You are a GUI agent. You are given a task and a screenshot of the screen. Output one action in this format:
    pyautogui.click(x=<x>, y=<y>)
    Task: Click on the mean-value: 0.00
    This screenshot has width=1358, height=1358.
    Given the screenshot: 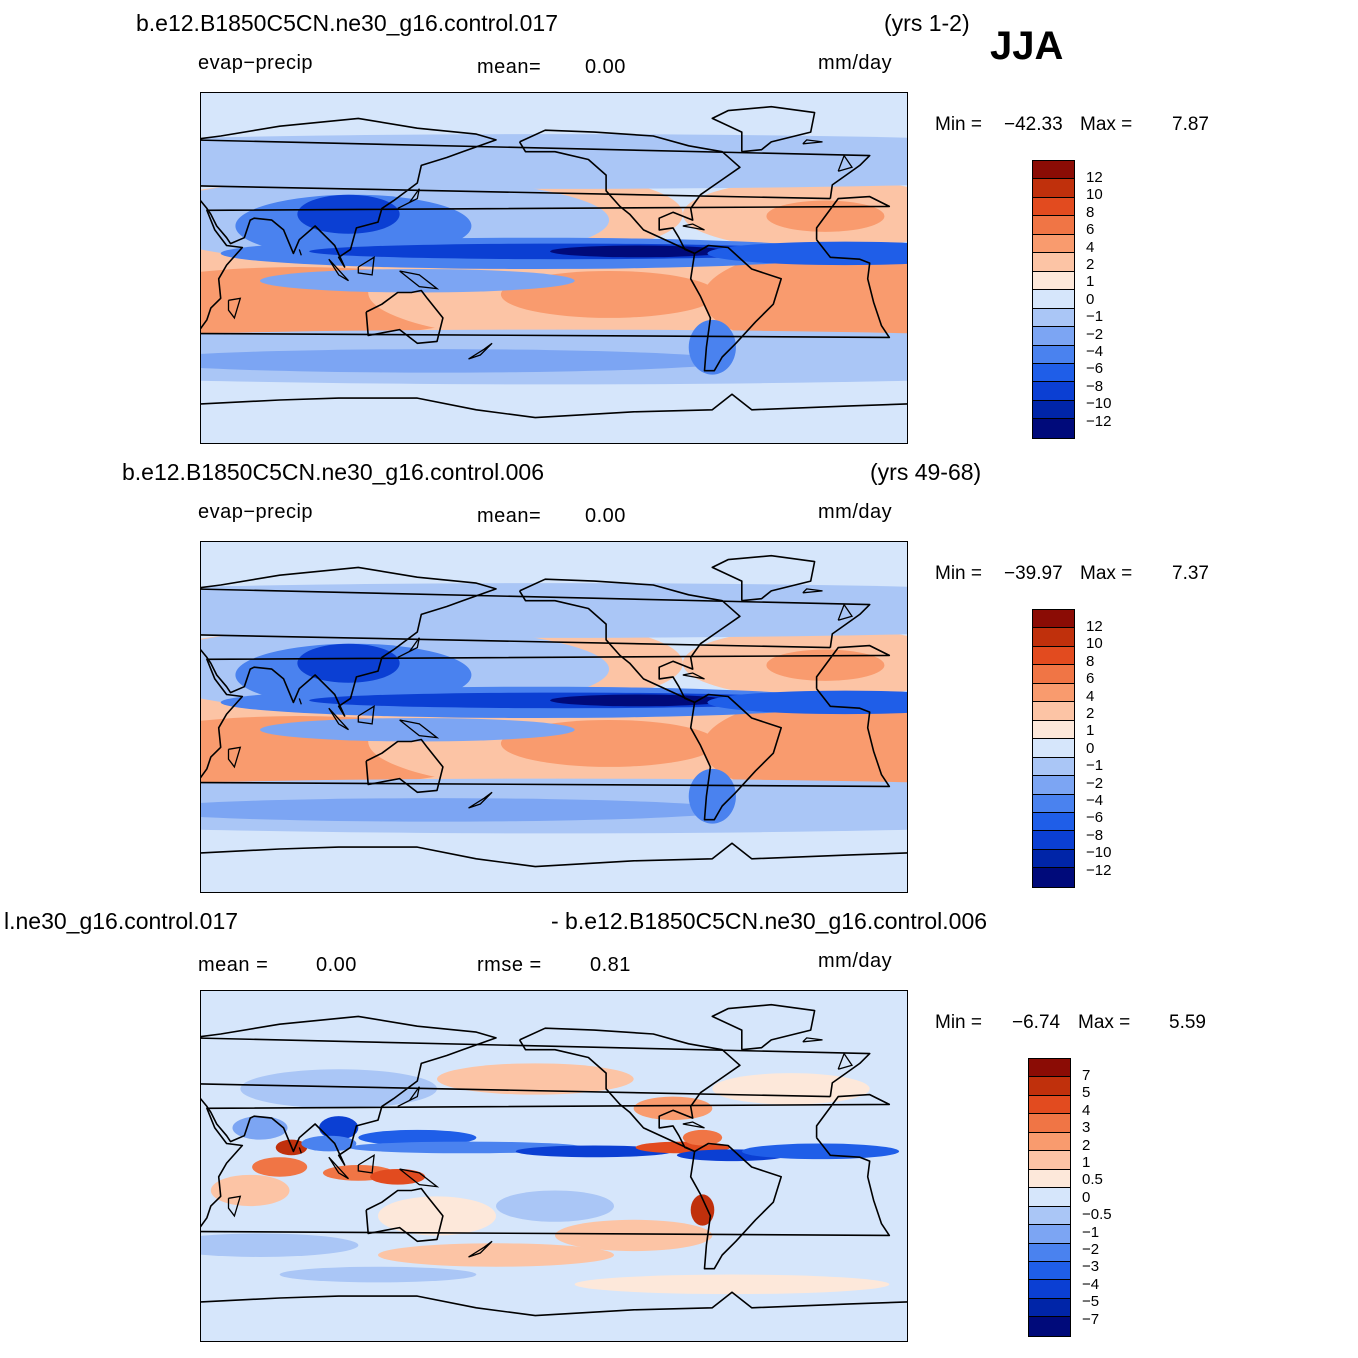 What is the action you would take?
    pyautogui.click(x=605, y=67)
    